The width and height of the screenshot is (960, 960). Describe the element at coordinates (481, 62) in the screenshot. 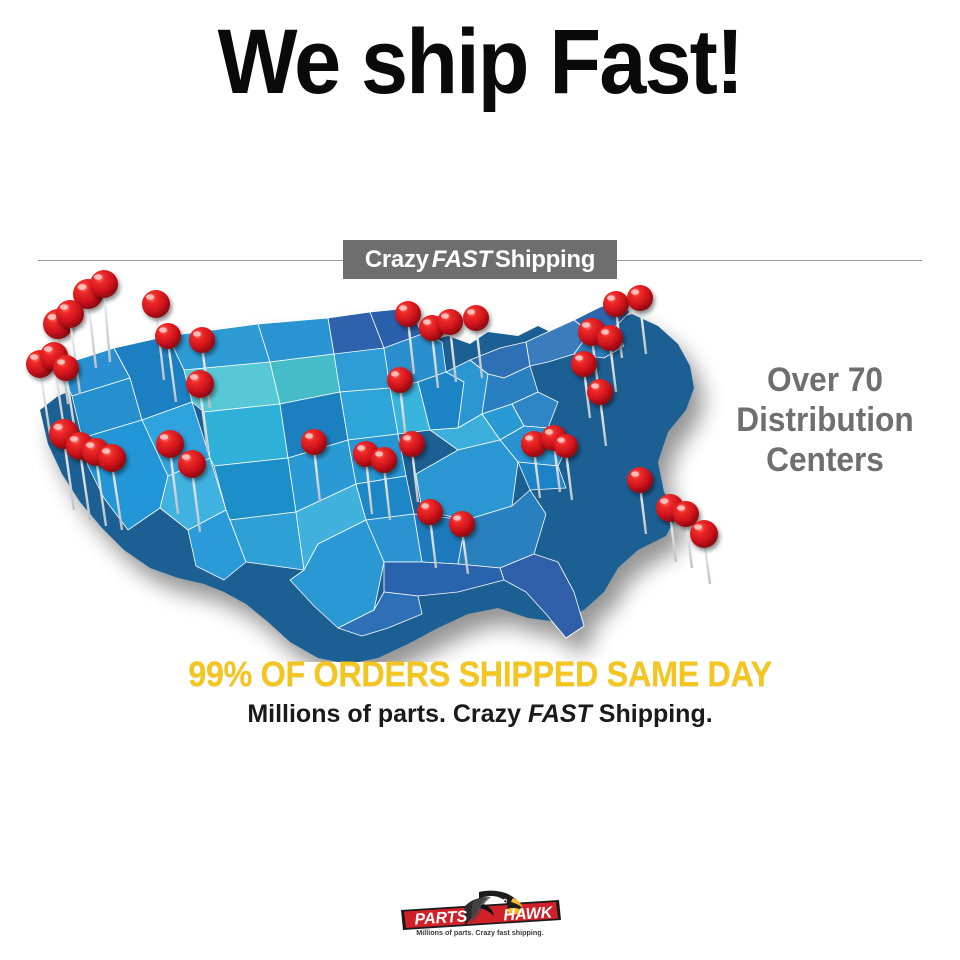

I see `page-title: We ship Fast!` at that location.